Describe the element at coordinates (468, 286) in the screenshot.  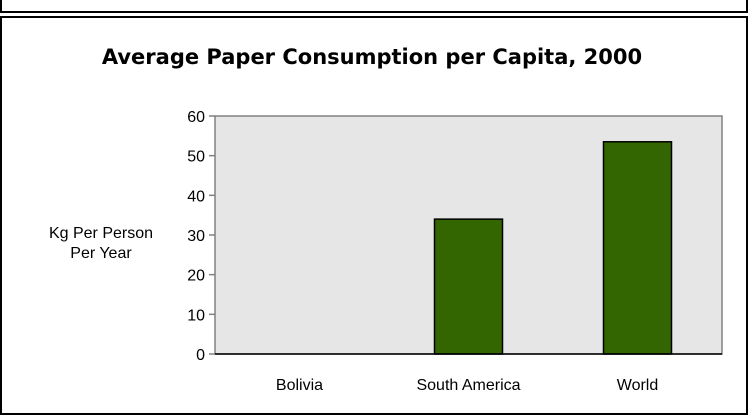
I see `bar-south-america` at that location.